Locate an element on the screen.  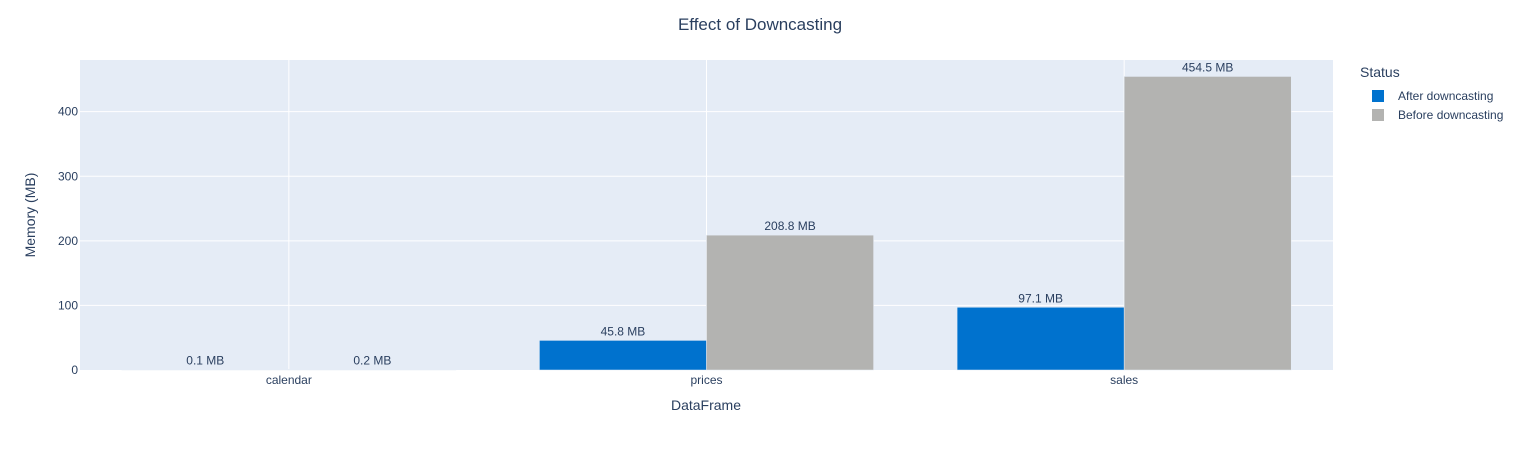
legend-label: Before downcasting is located at coordinates (1451, 114).